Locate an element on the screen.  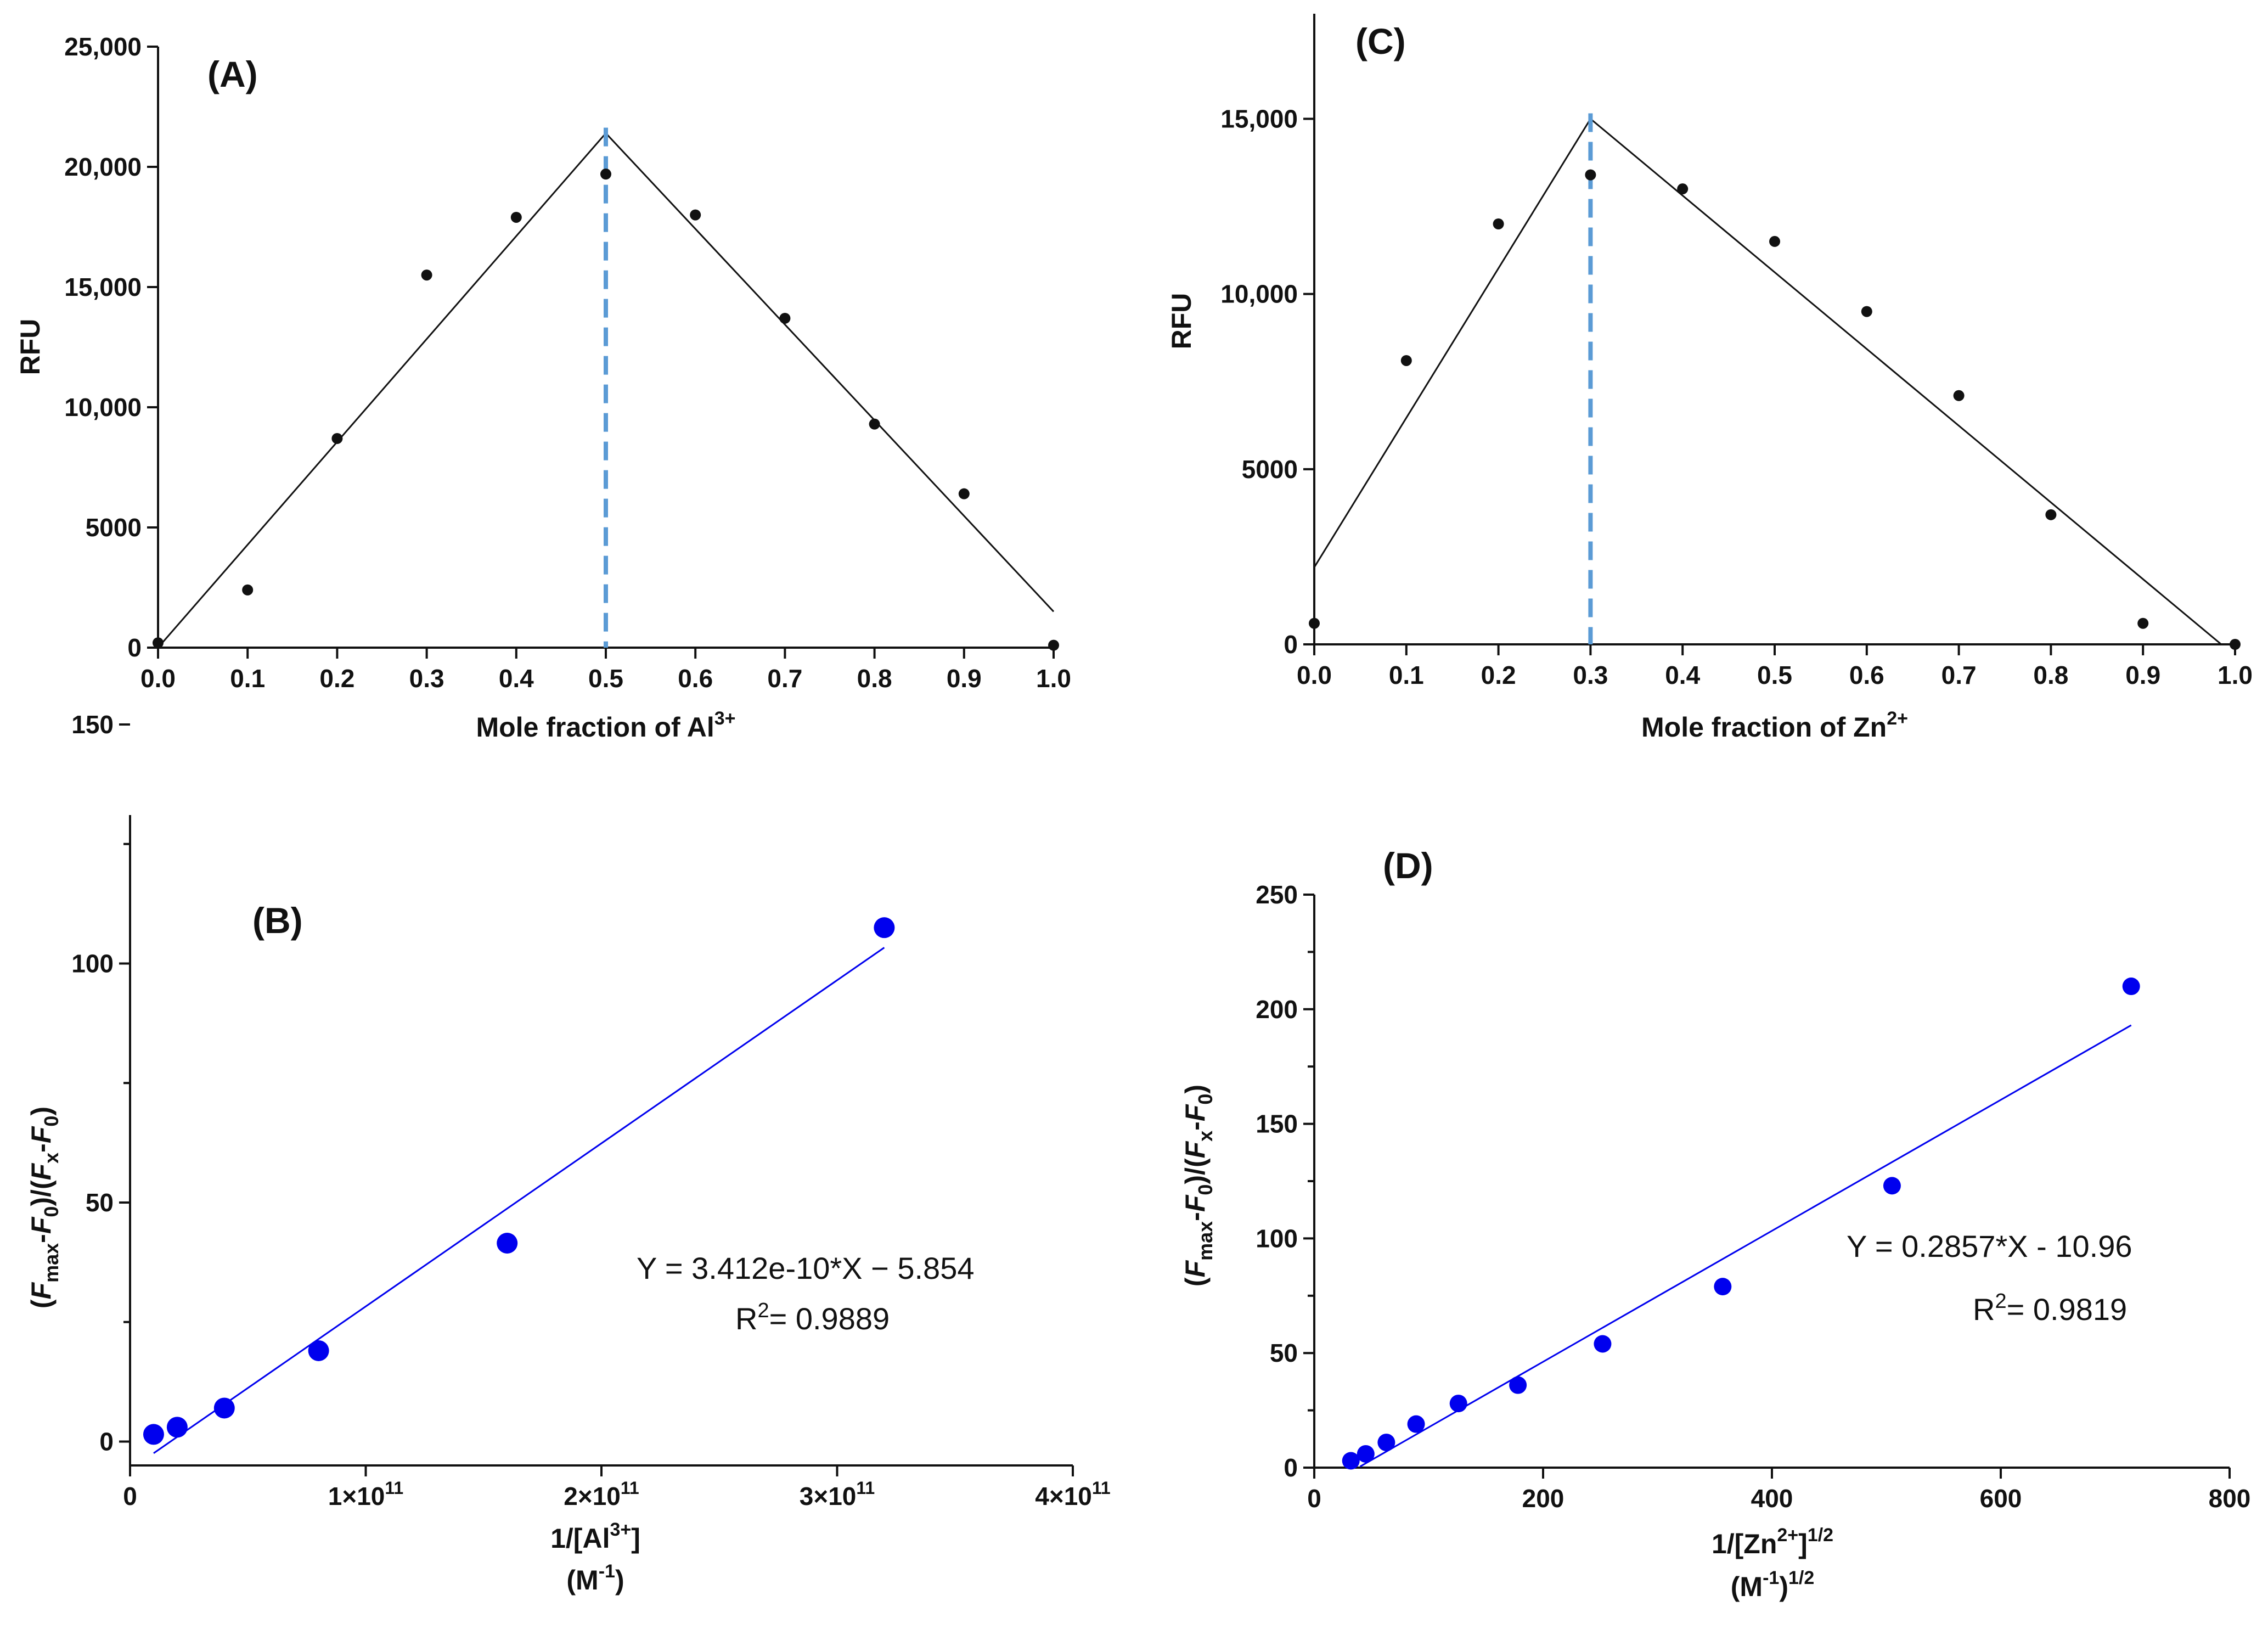
panel-b-label: (B) is located at coordinates (277, 920).